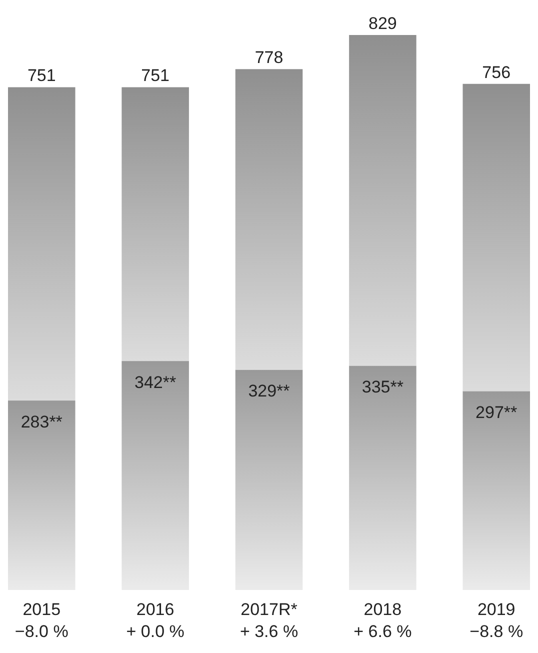 This screenshot has height=653, width=538. Describe the element at coordinates (41, 631) in the screenshot. I see `text: −8.0 %` at that location.